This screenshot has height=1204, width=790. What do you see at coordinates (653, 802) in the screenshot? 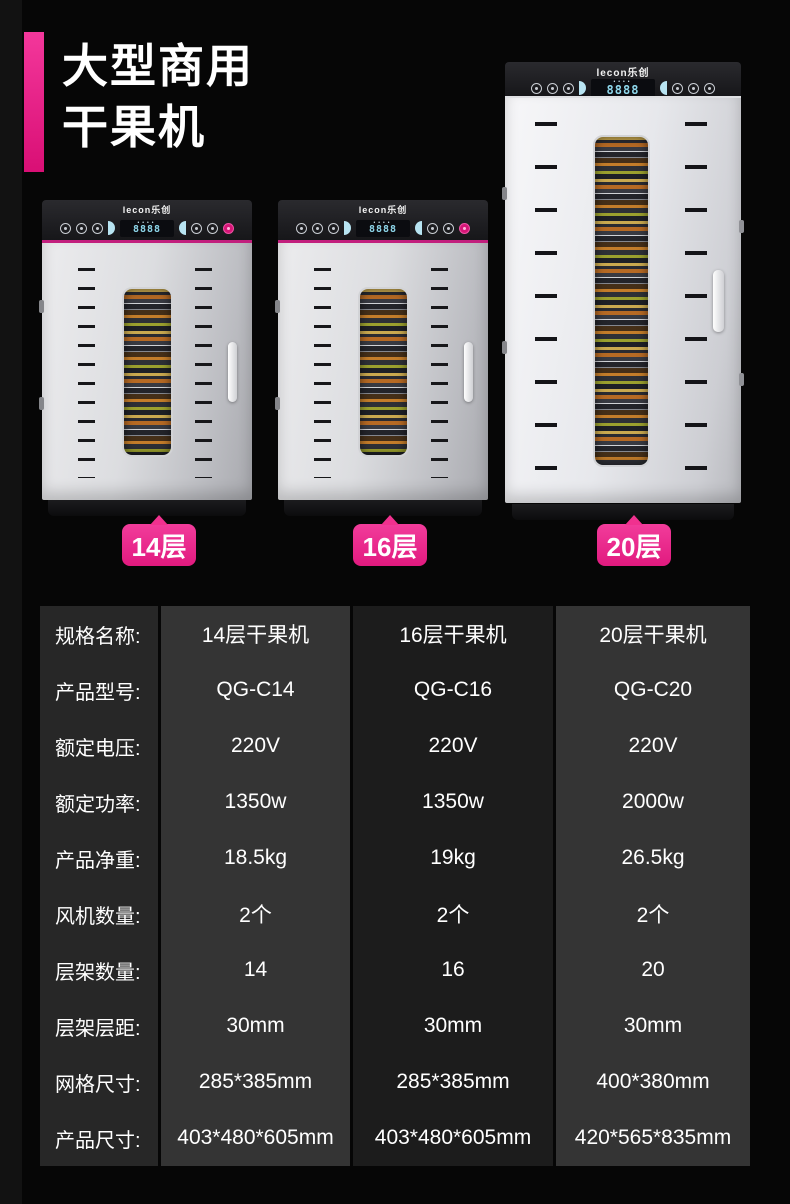
I see `spec-value: 2000w` at bounding box center [653, 802].